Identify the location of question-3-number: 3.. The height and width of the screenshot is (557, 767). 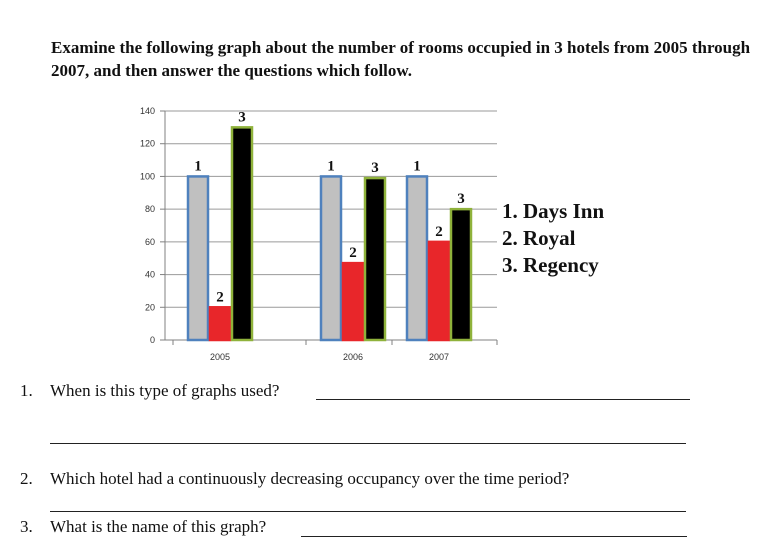
(26, 526).